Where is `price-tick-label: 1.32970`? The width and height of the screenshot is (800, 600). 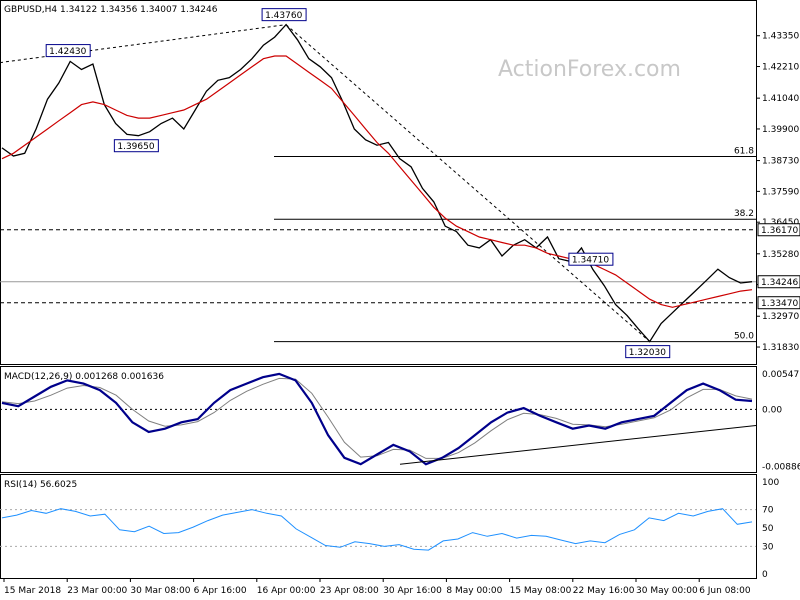 price-tick-label: 1.32970 is located at coordinates (780, 317).